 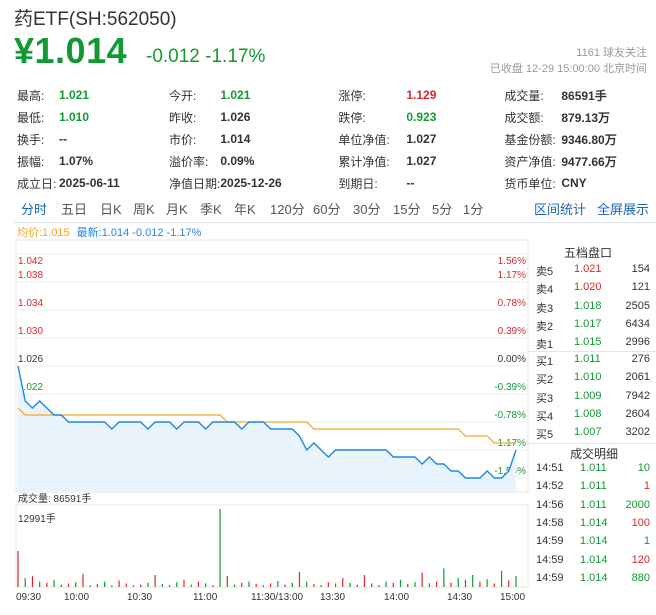 What do you see at coordinates (459, 597) in the screenshot?
I see `x-tick-label: 14:30` at bounding box center [459, 597].